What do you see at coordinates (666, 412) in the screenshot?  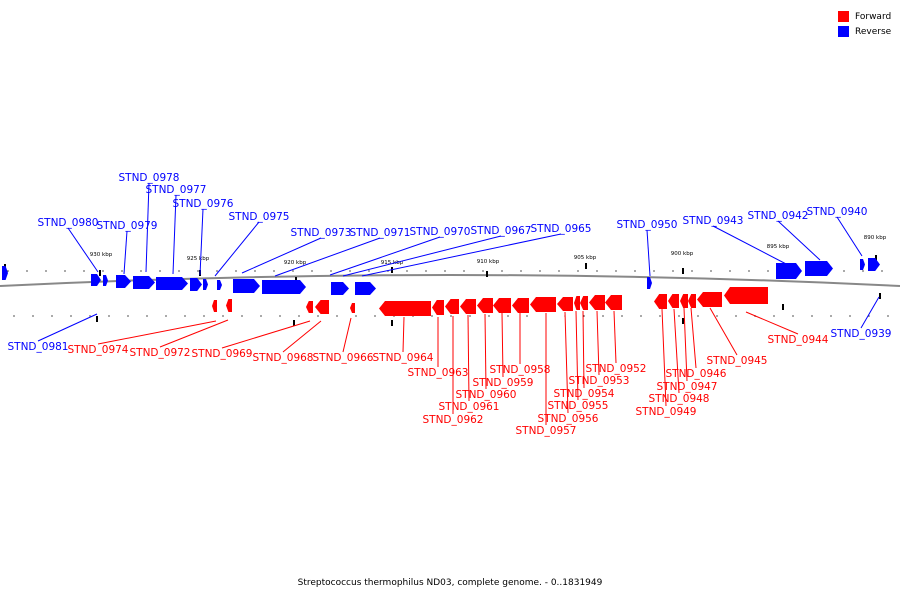 I see `gene-label-stnd-0949: STND_0949` at bounding box center [666, 412].